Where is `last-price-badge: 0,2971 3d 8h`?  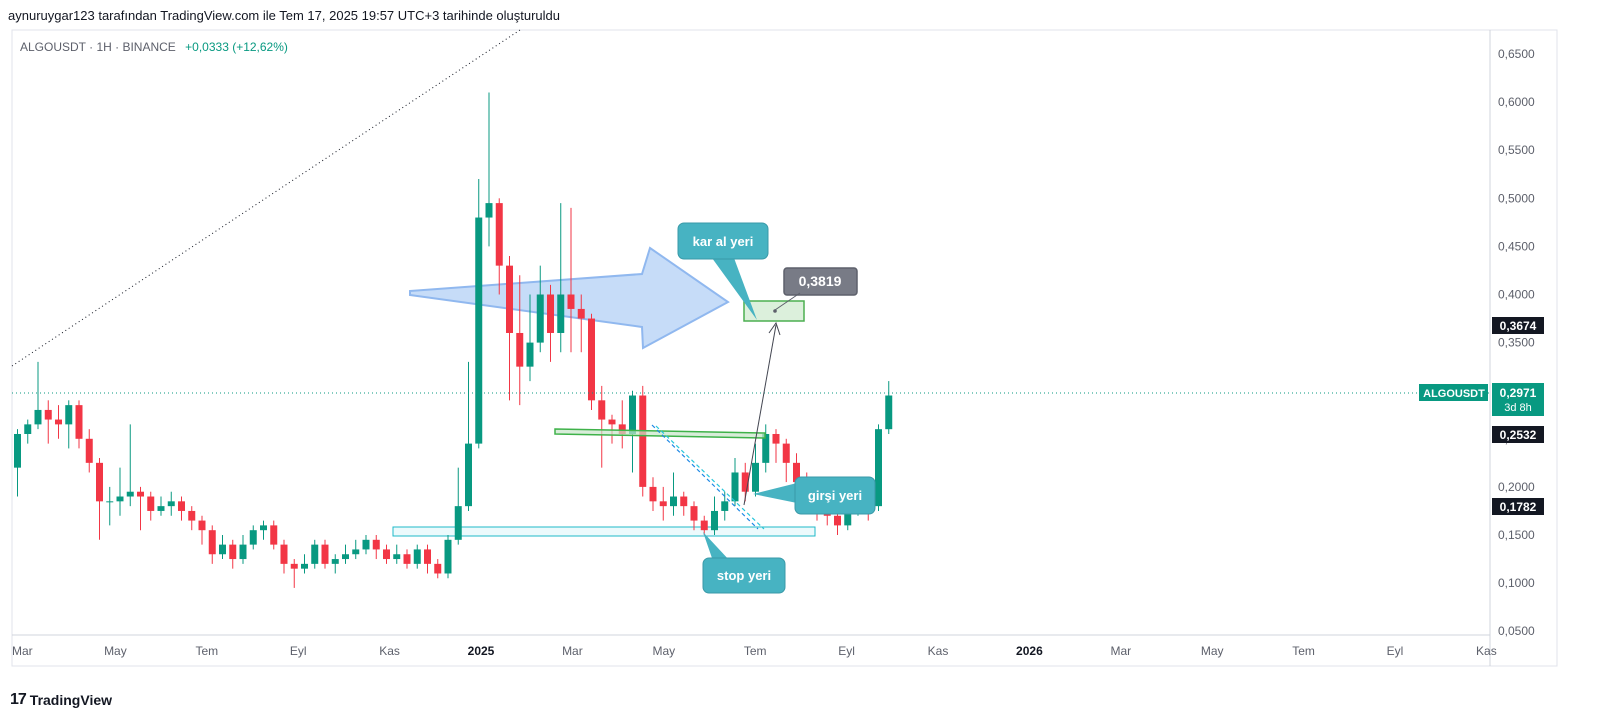 last-price-badge: 0,2971 3d 8h is located at coordinates (1518, 399).